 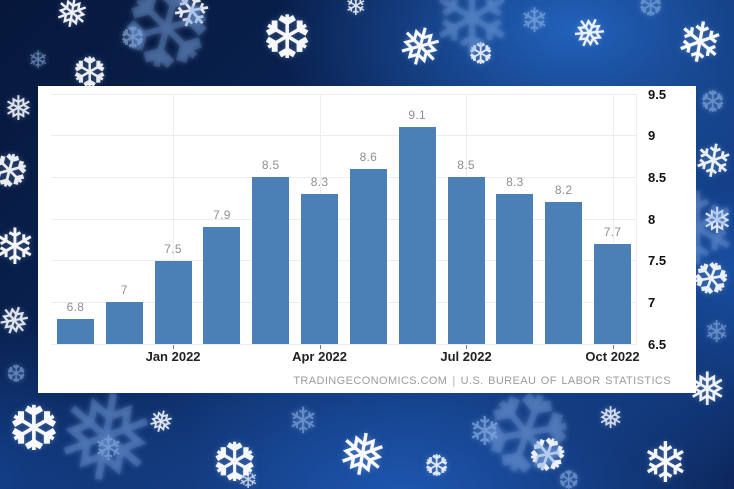 I want to click on bar-slot: 6.8, so click(x=75, y=219).